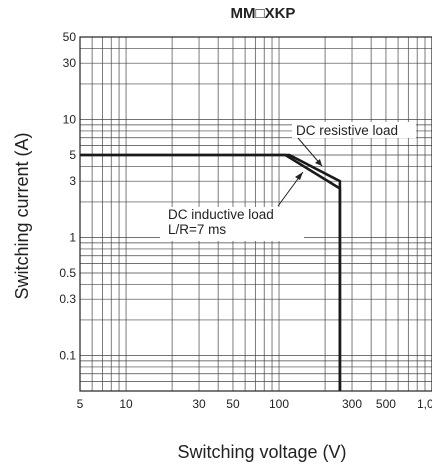 The height and width of the screenshot is (467, 432). I want to click on x-tick-label: 1,000, so click(424, 404).